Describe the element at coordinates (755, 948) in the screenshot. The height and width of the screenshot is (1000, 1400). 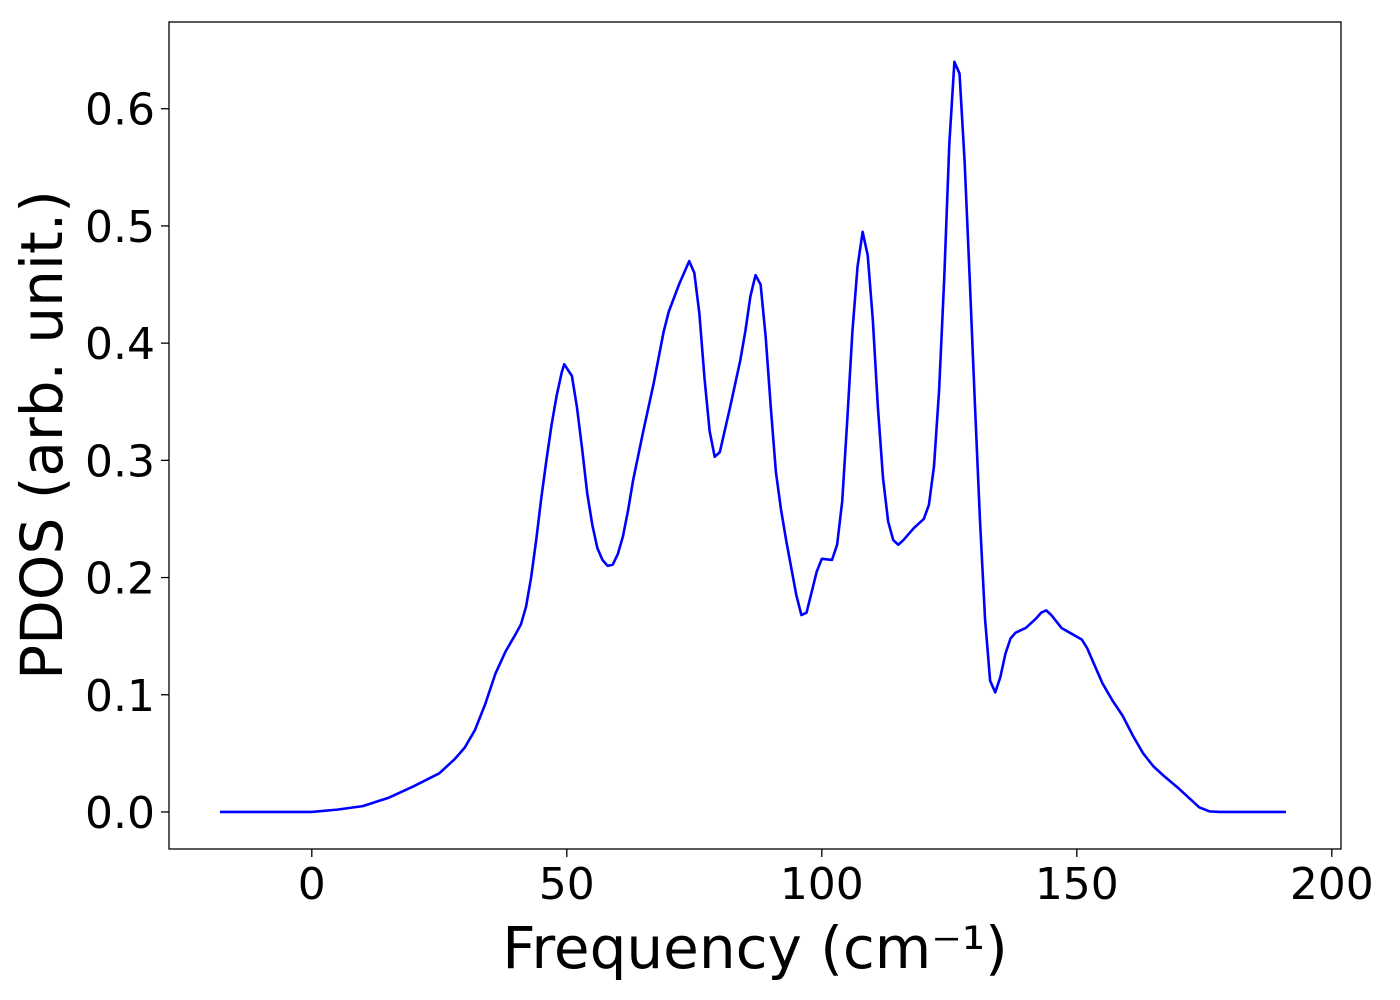
I see `x-axis-label: Frequency (cm⁻¹)` at that location.